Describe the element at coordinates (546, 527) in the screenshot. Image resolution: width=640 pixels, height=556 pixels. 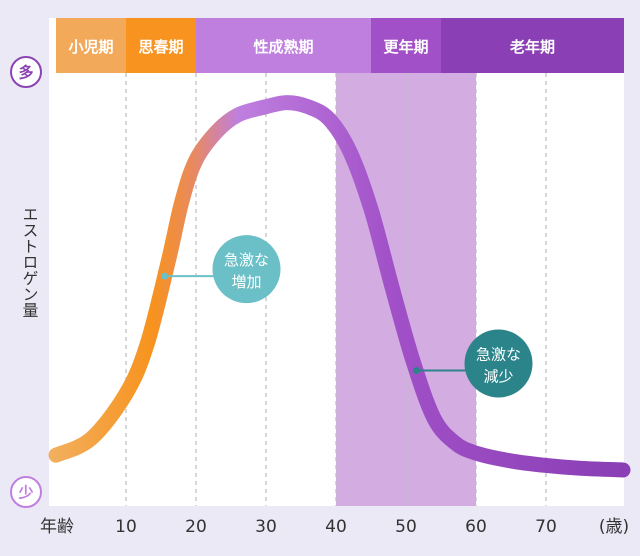
I see `x-tick-label-70: 70` at that location.